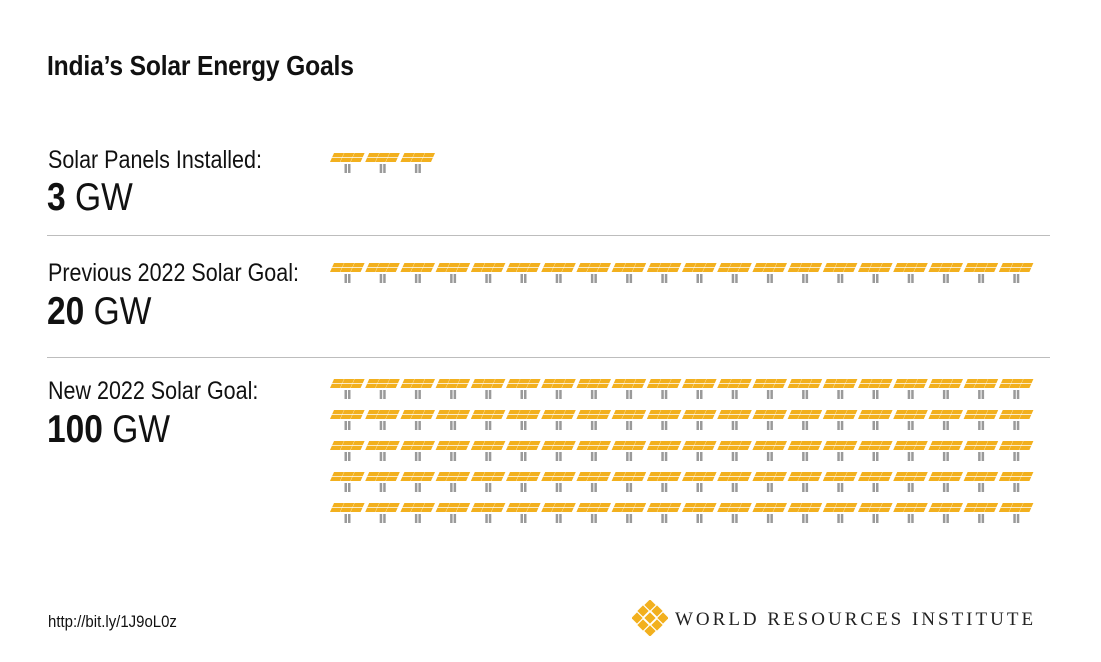 This screenshot has width=1101, height=662. I want to click on wri-logo-icon, so click(650, 618).